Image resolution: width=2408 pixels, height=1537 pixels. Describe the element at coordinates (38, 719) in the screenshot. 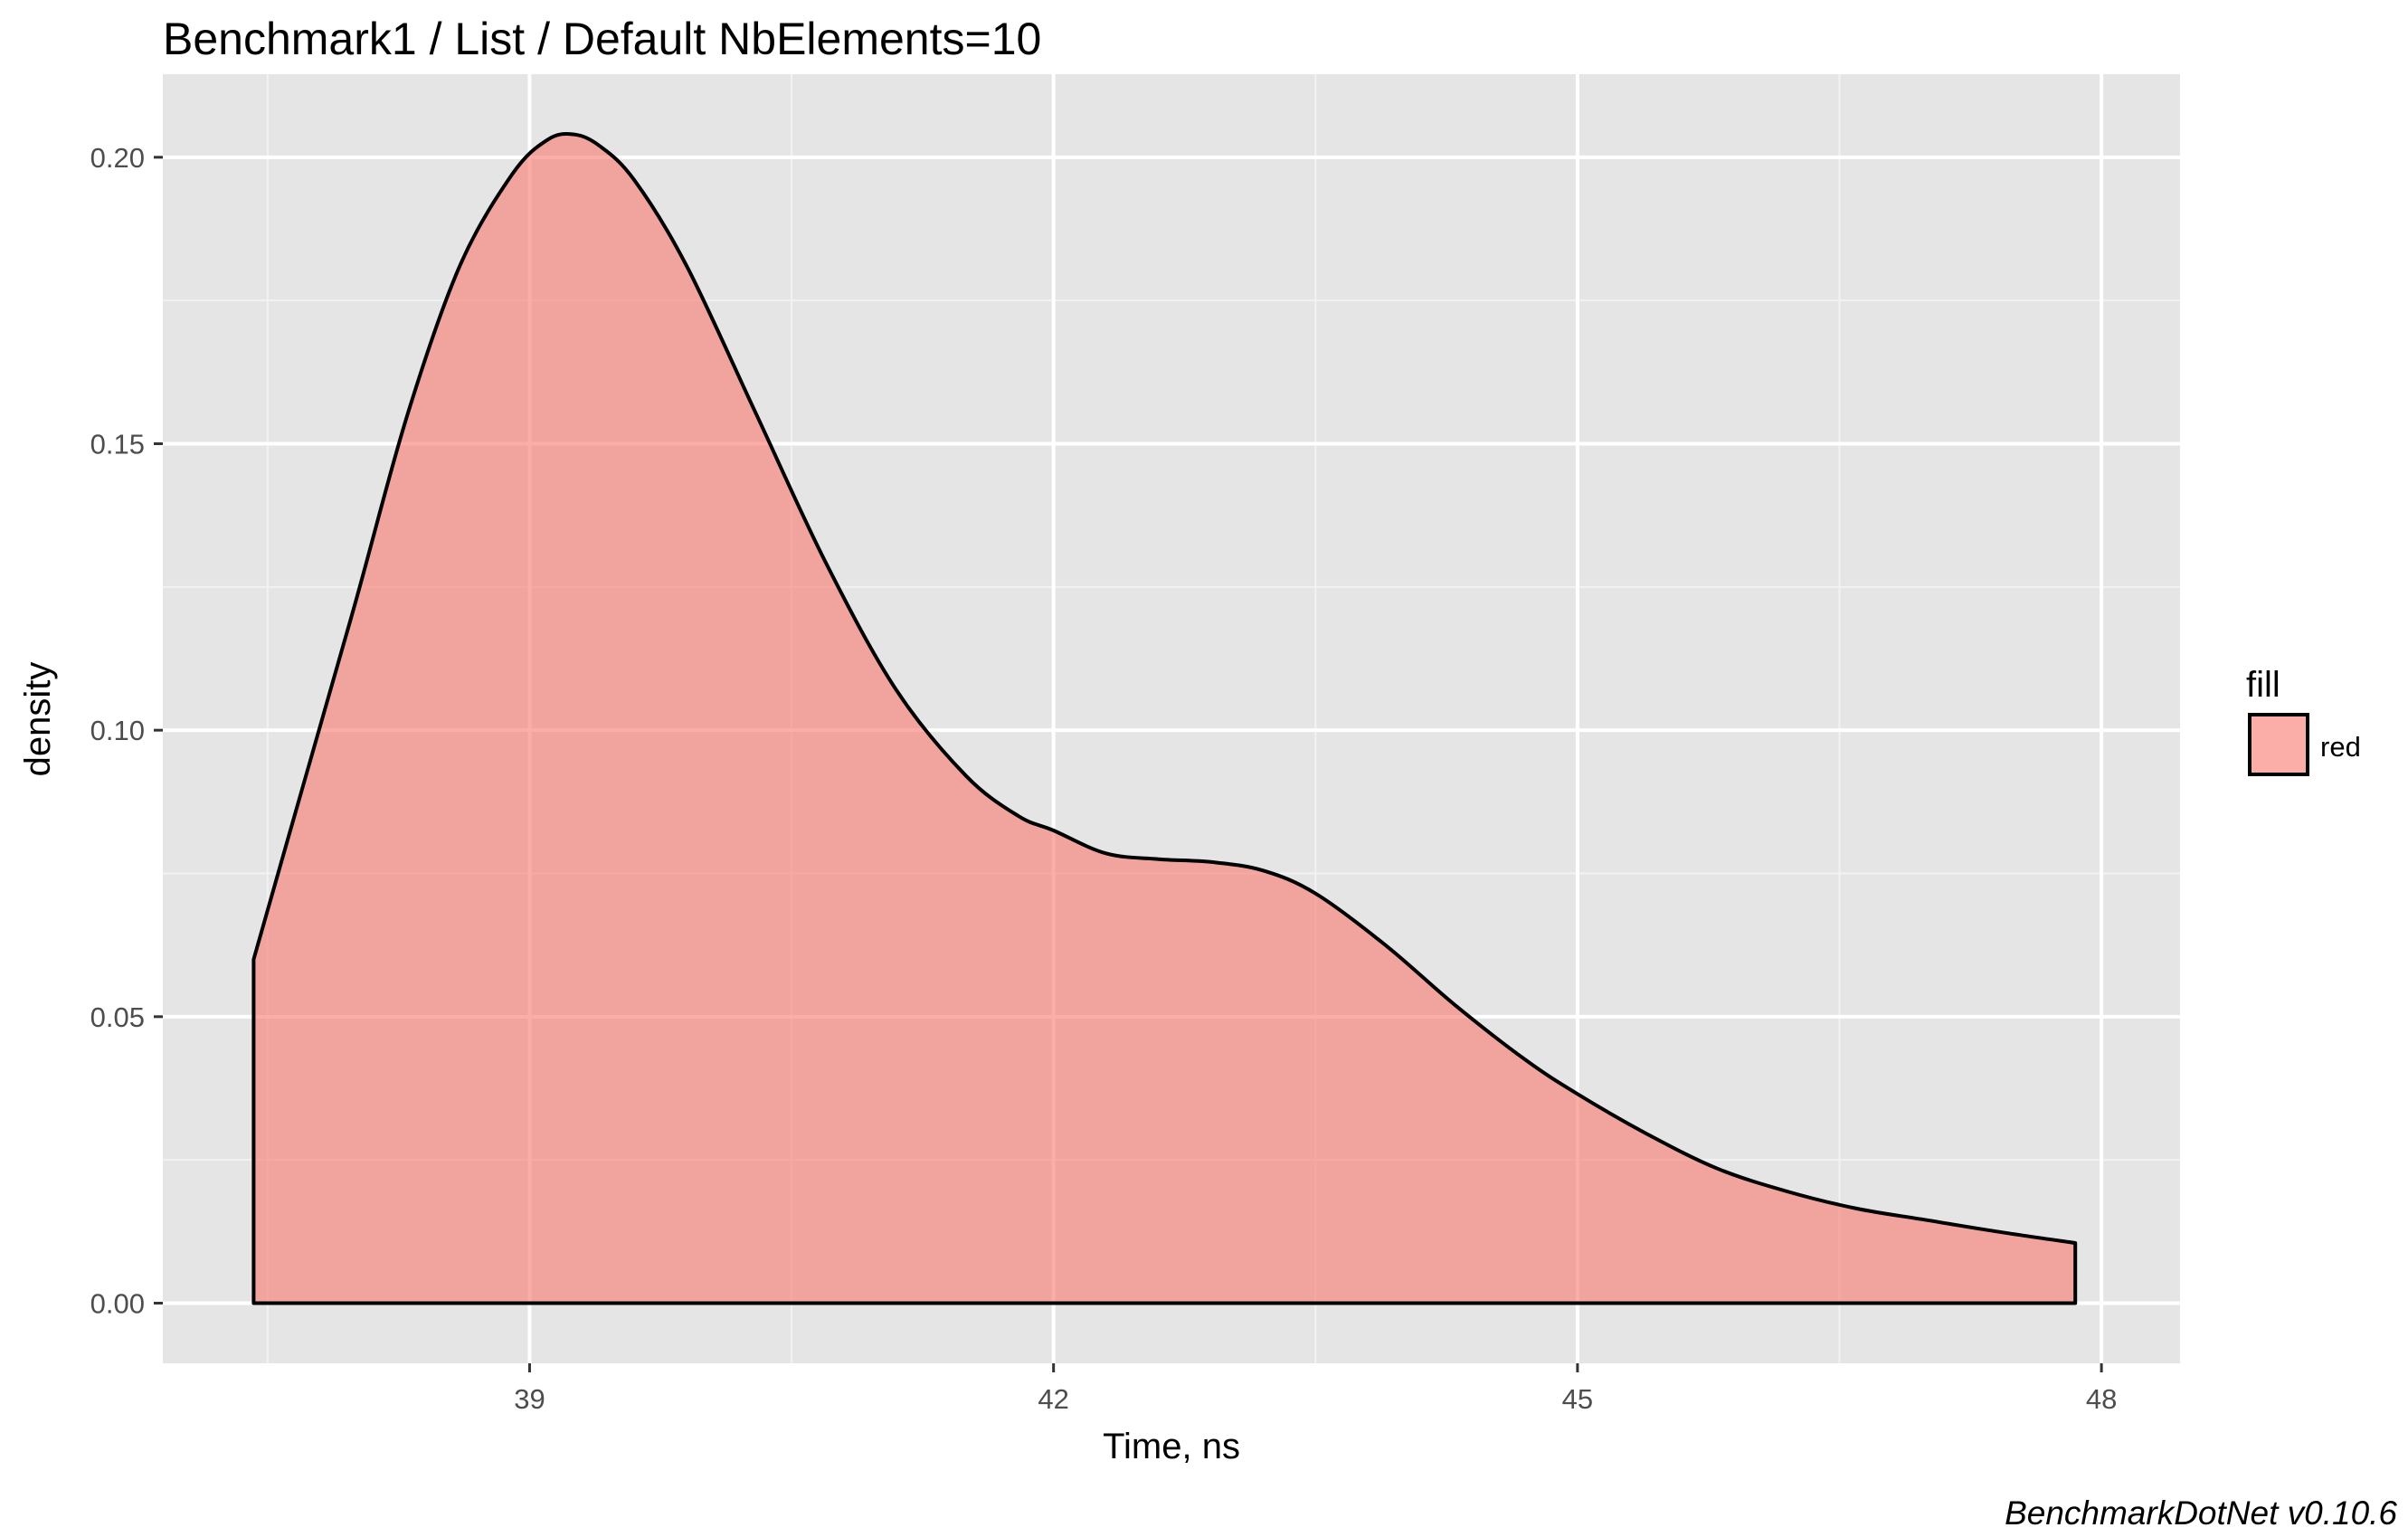

I see `y-axis-title: density` at that location.